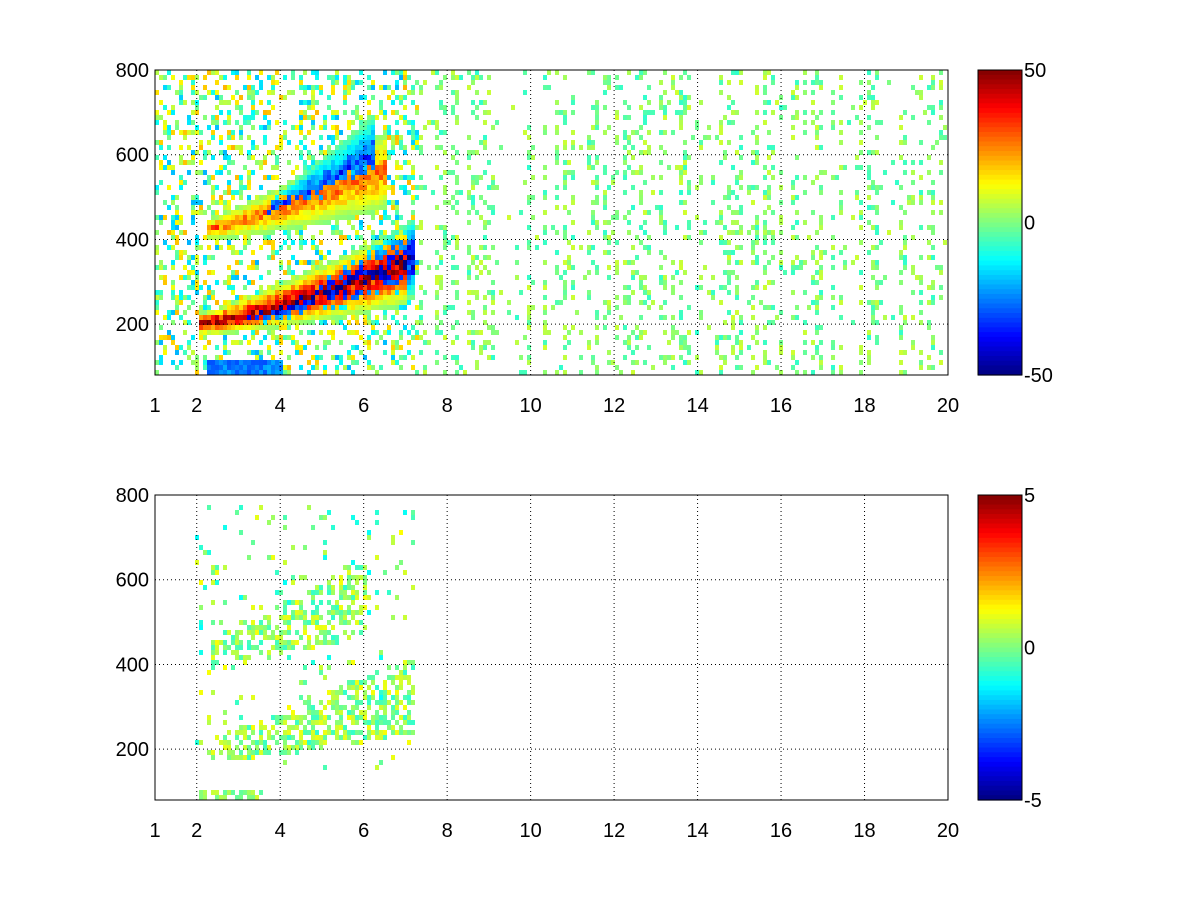 Image resolution: width=1200 pixels, height=900 pixels. What do you see at coordinates (1033, 801) in the screenshot?
I see `colorbar-tick-label: -5` at bounding box center [1033, 801].